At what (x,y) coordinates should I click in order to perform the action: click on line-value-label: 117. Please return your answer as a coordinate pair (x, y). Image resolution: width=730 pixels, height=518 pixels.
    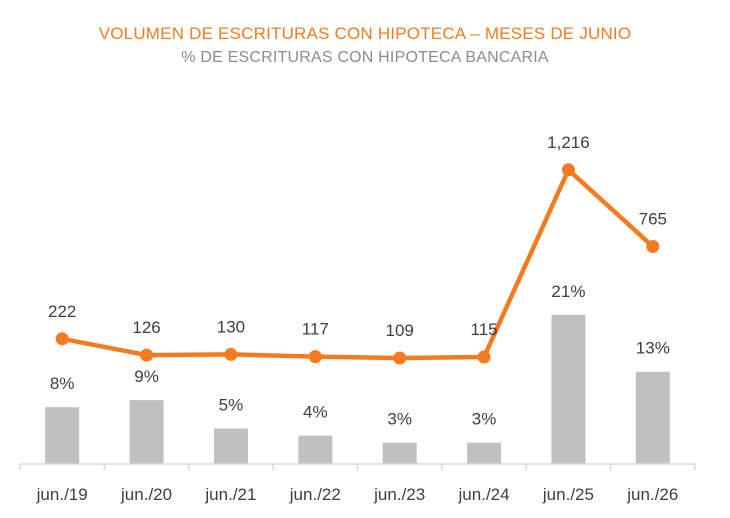
    Looking at the image, I should click on (315, 329).